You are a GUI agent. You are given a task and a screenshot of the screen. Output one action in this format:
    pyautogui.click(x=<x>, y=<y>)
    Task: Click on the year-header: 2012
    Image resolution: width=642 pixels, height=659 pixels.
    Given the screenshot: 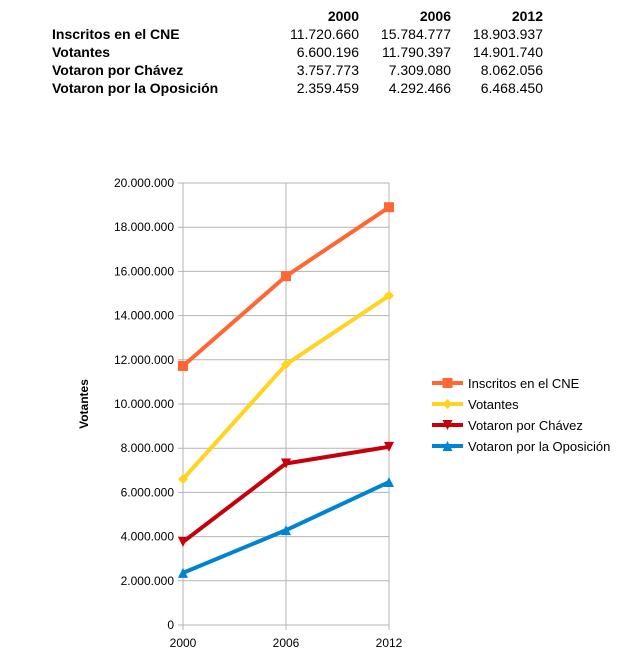 What is the action you would take?
    pyautogui.click(x=527, y=16)
    